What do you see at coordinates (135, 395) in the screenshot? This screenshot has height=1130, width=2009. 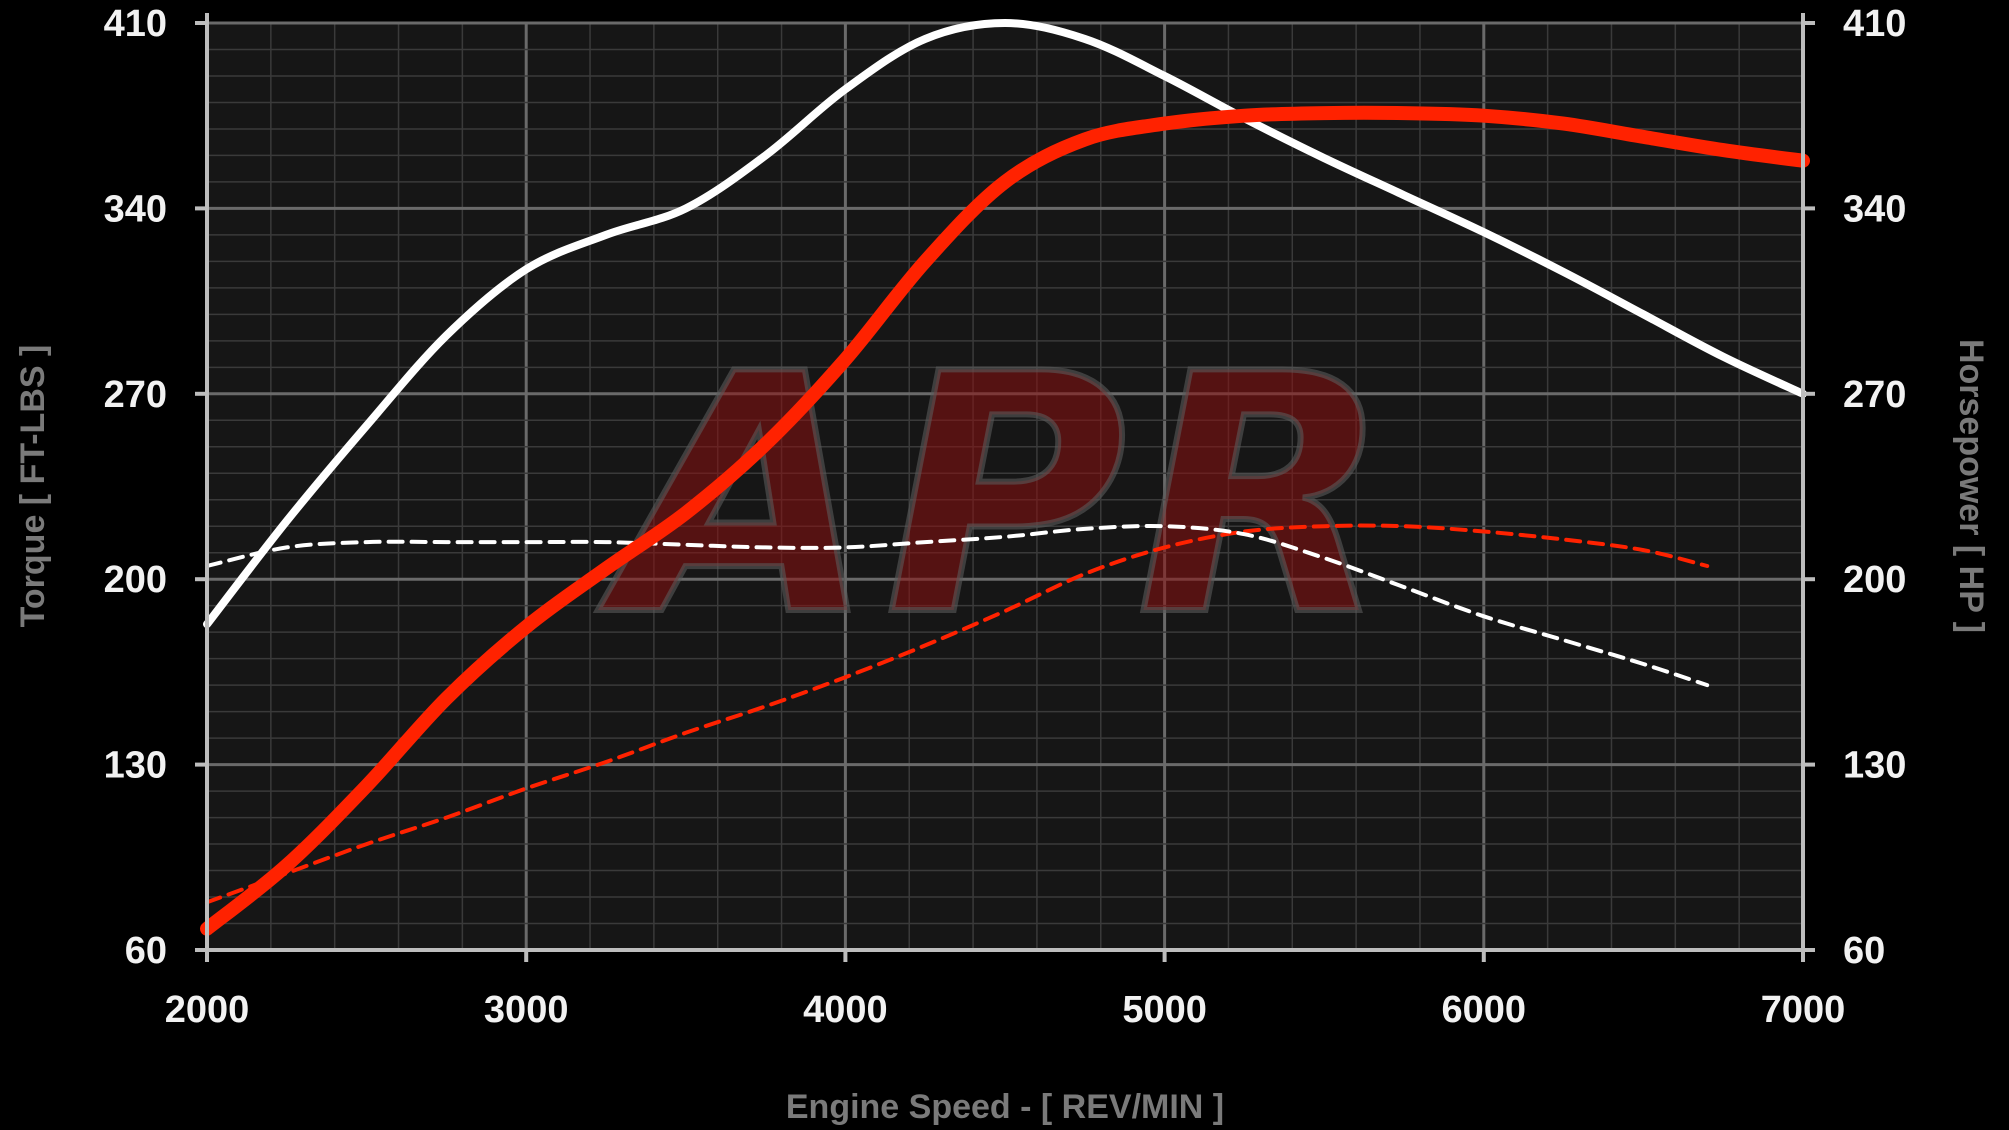 I see `y-tick-label-left: 270` at bounding box center [135, 395].